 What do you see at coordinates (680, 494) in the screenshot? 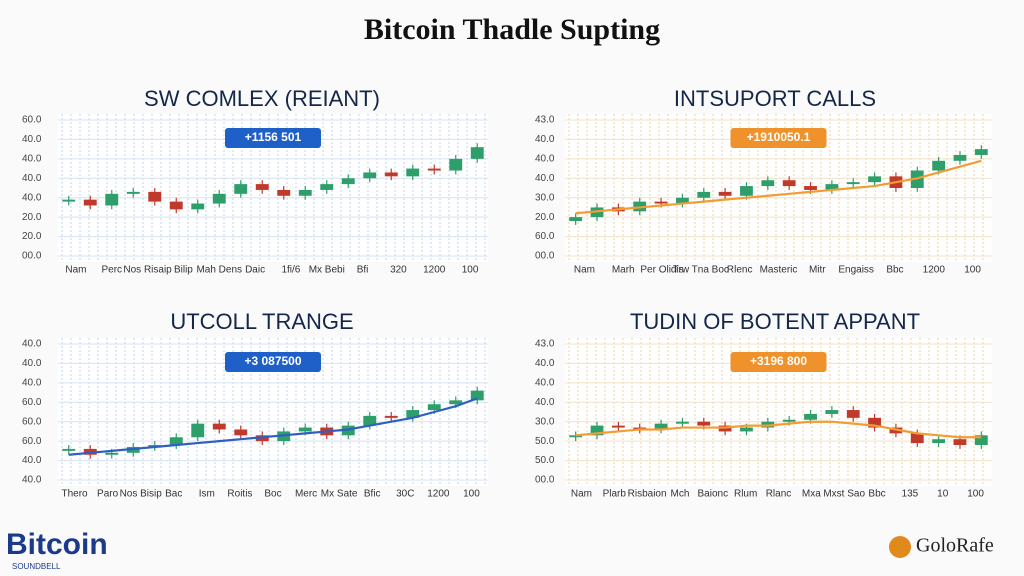
I see `x-tick-label: Mch` at bounding box center [680, 494].